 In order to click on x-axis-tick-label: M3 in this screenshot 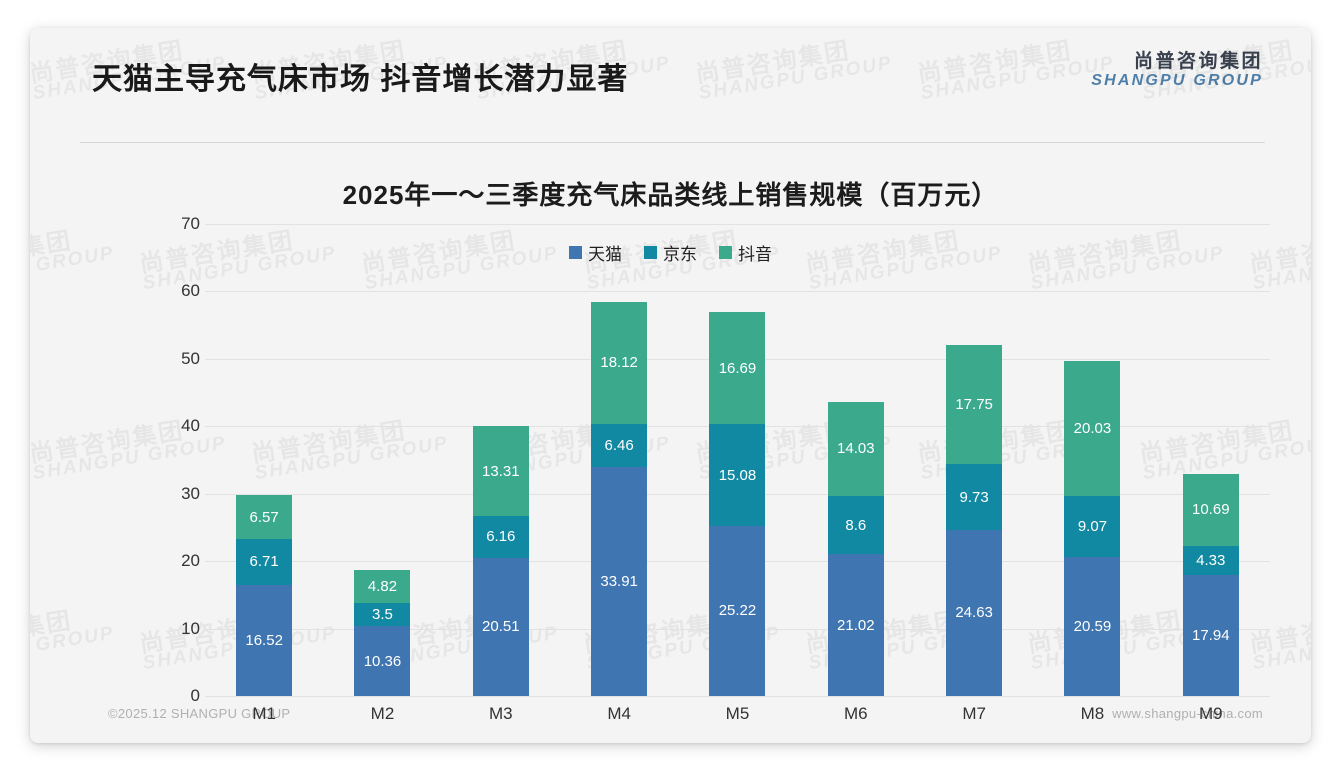, I will do `click(501, 713)`.